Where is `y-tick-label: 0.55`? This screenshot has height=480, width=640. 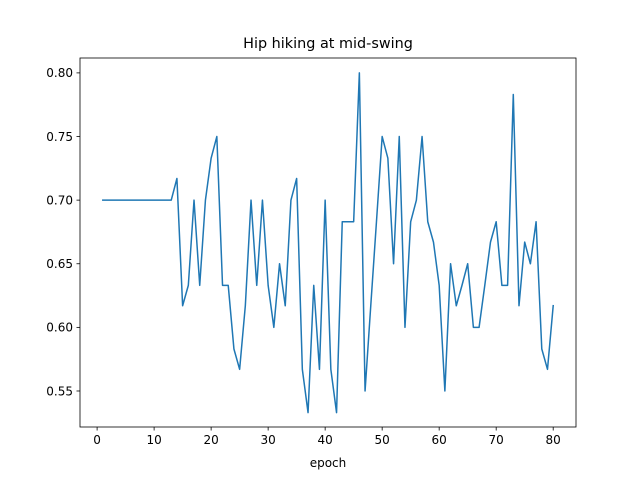
y-tick-label: 0.55 is located at coordinates (59, 391).